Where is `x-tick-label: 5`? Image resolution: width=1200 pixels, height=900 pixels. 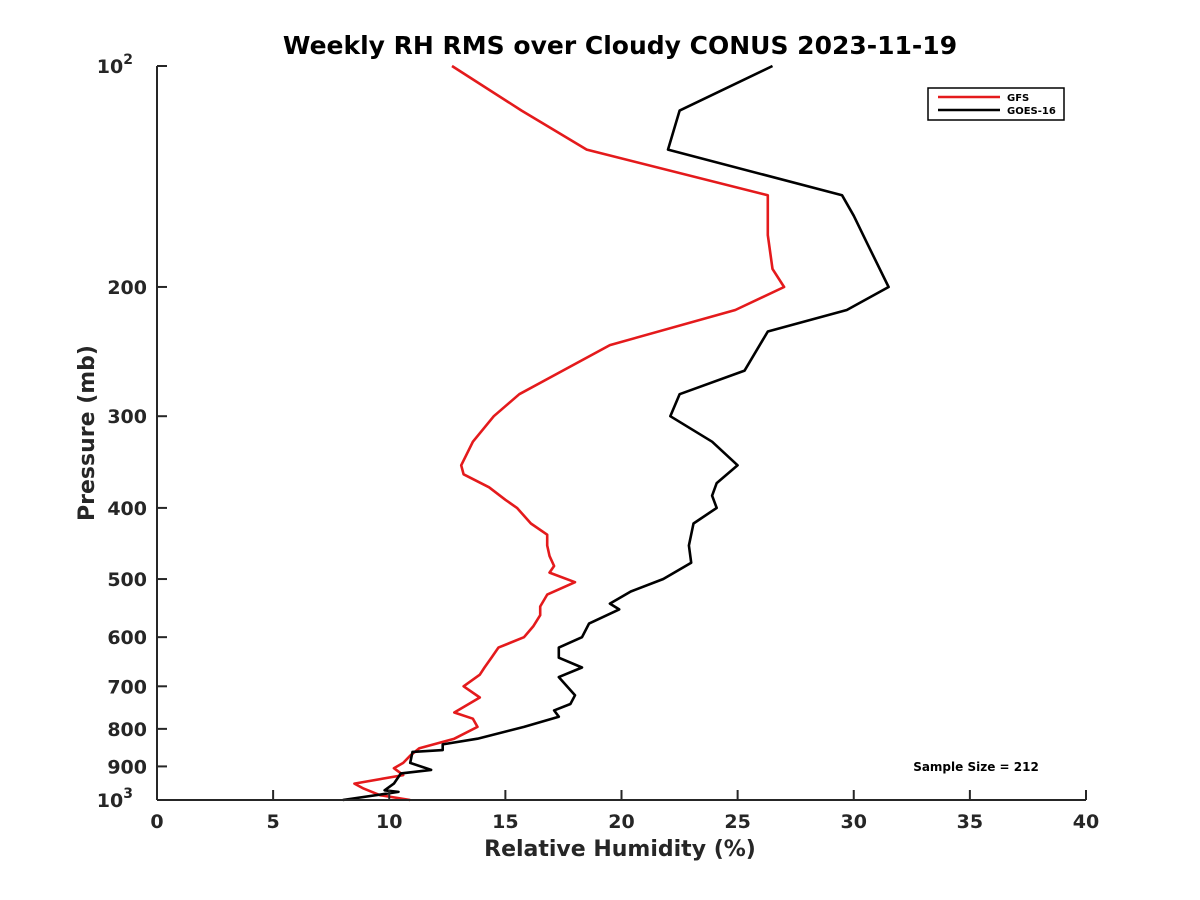
x-tick-label: 5 is located at coordinates (273, 822).